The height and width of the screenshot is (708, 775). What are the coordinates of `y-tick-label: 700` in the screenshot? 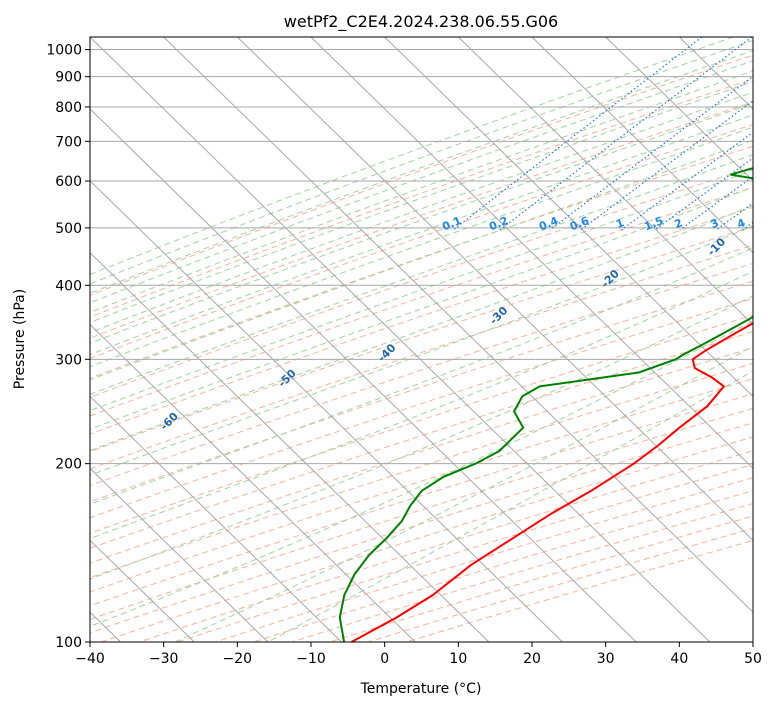 It's located at (68, 142).